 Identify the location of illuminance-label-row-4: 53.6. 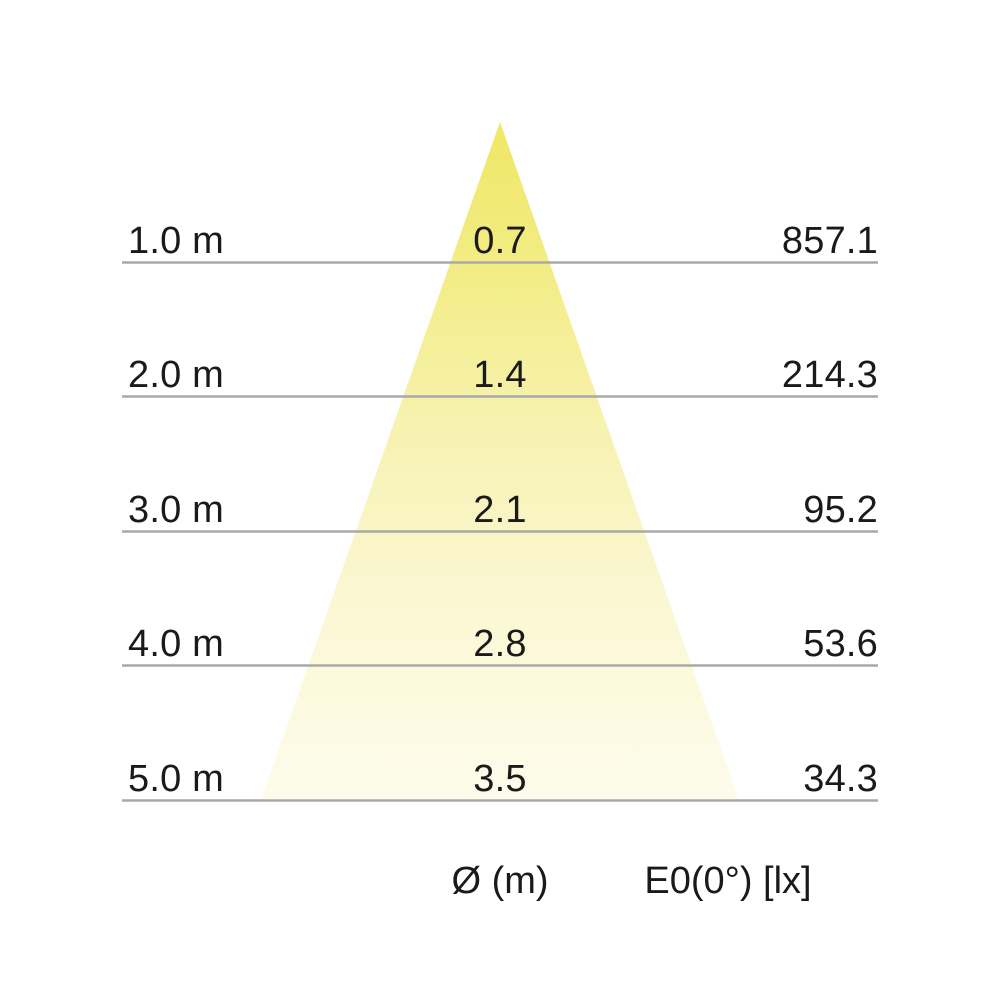
(840, 644).